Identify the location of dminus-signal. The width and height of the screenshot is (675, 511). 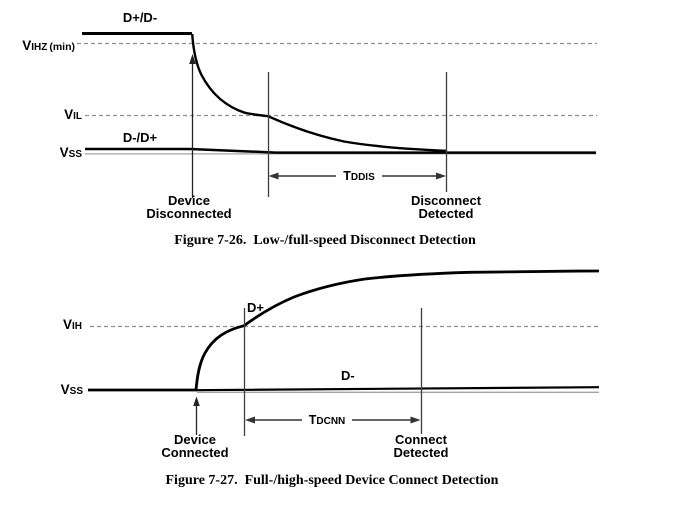
(397, 389).